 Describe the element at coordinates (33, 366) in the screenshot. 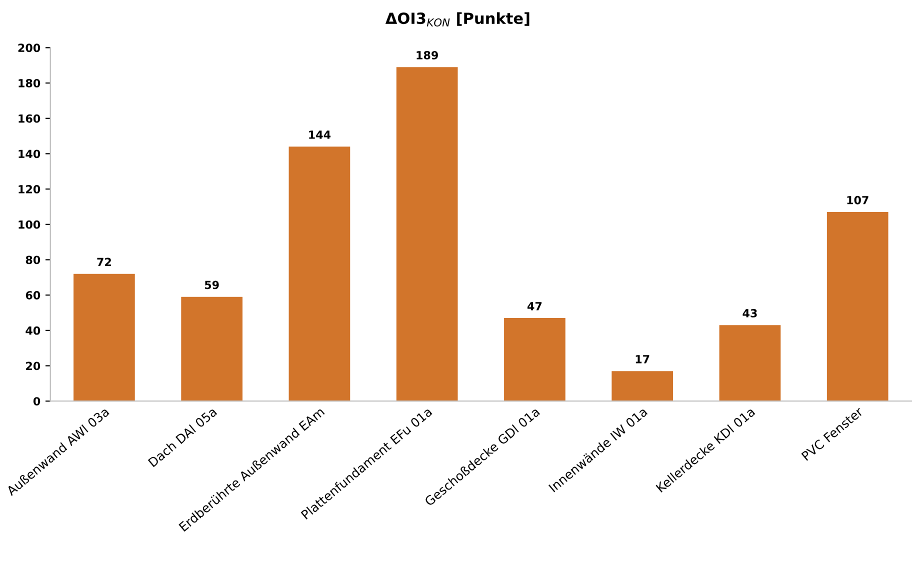

I see `y-tick-label: 20` at that location.